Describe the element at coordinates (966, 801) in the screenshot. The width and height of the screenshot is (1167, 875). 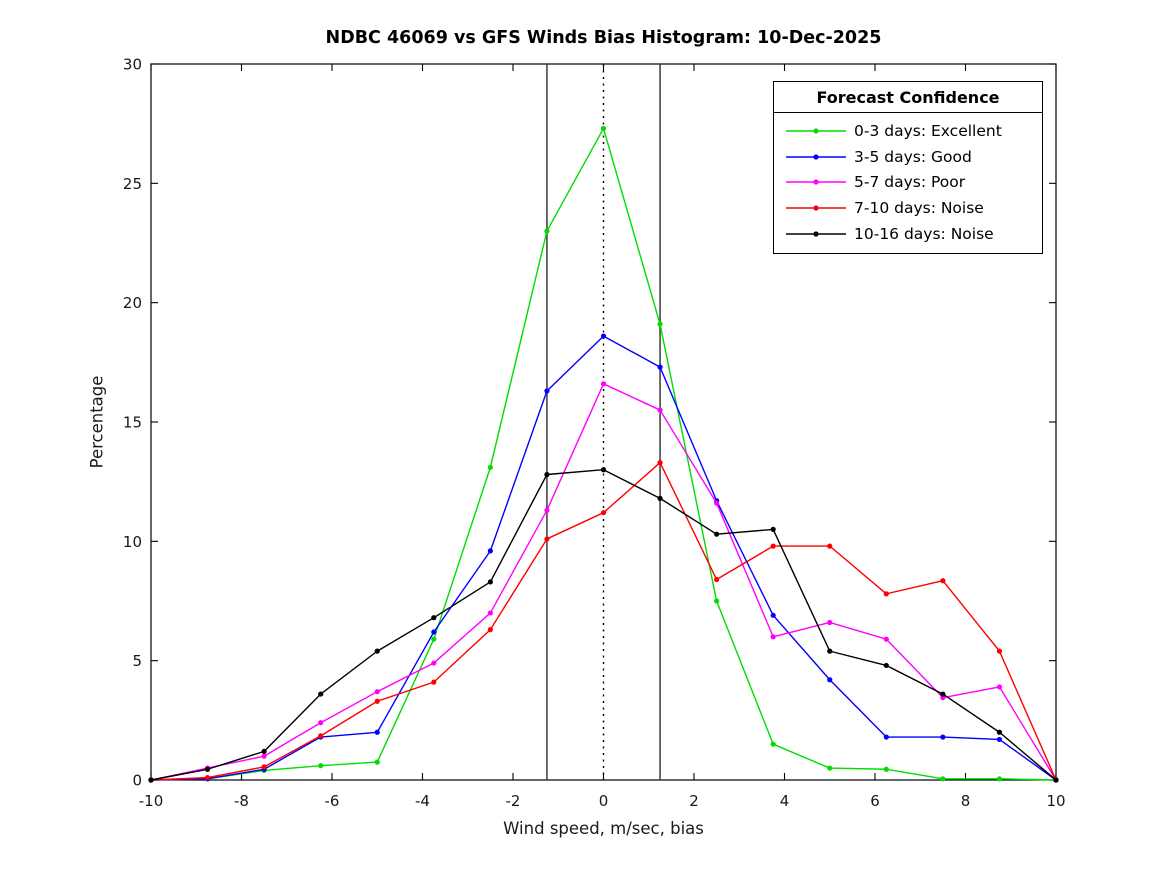
I see `x-tick-label: 8` at that location.